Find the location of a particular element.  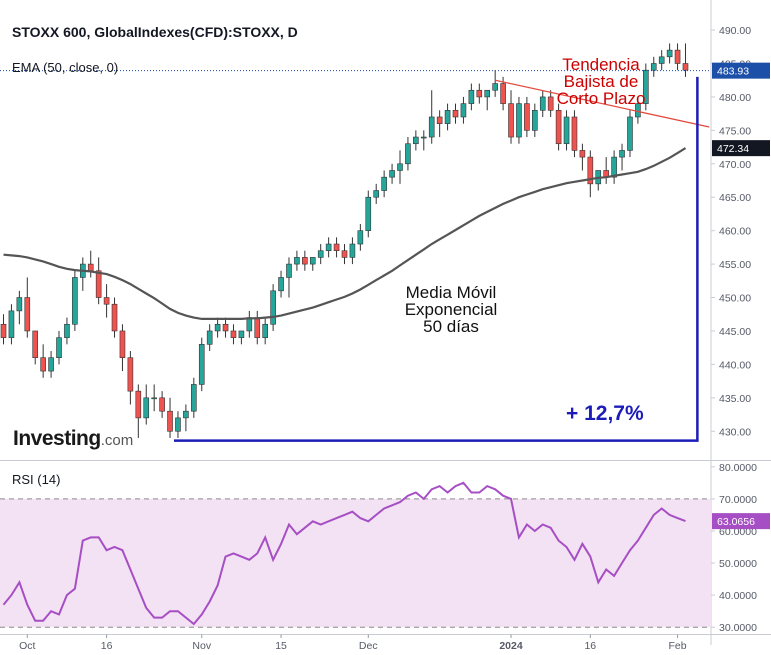

ema-value-badge-box is located at coordinates (741, 148).